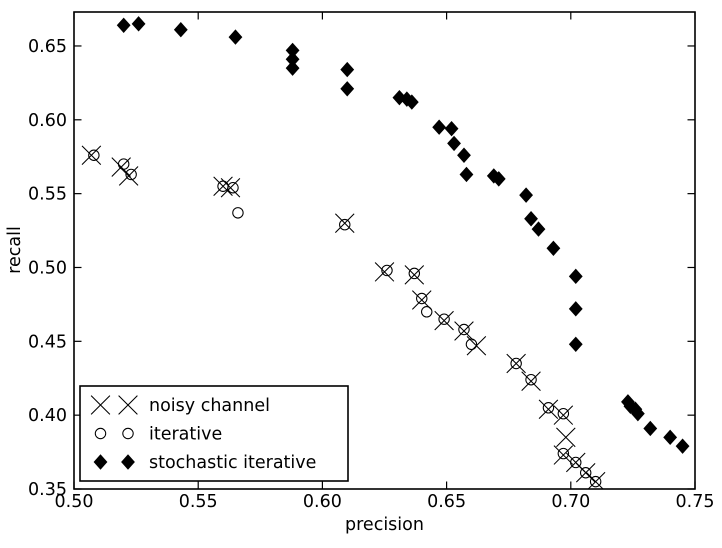  What do you see at coordinates (47, 195) in the screenshot?
I see `y-tick-label: 0.55` at bounding box center [47, 195].